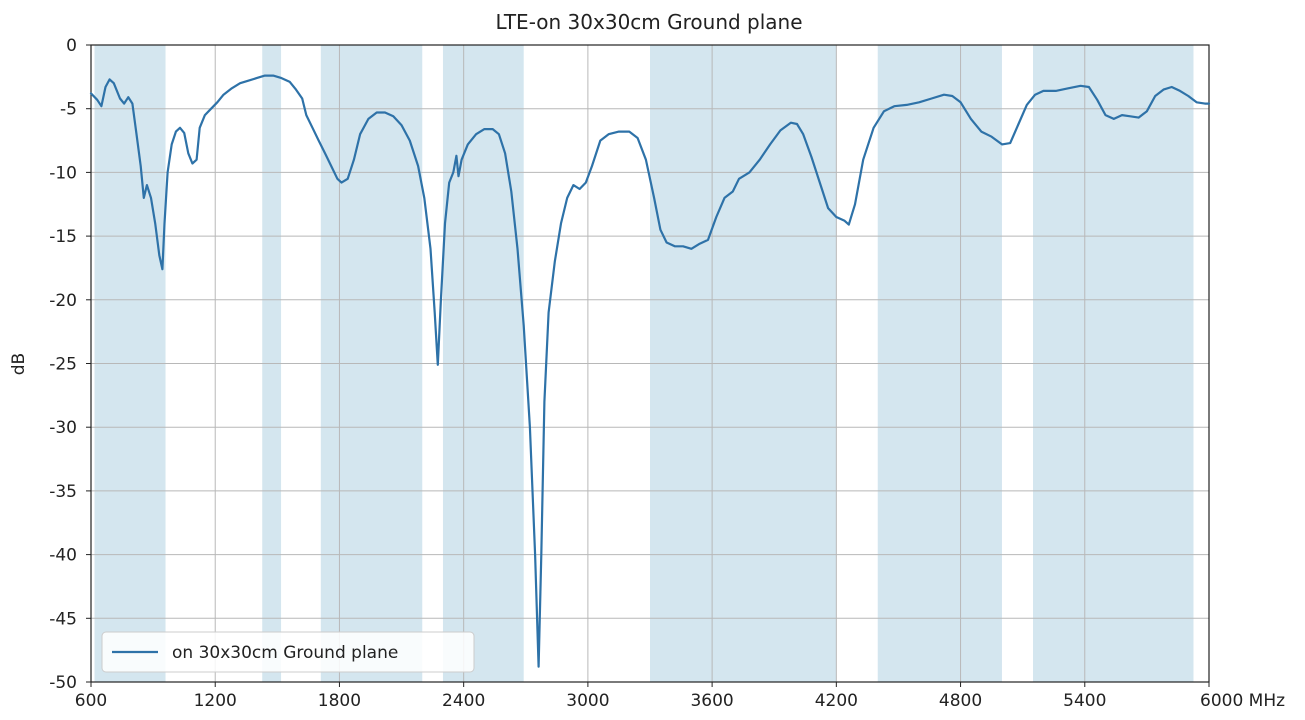  I want to click on y-tick-label: -25, so click(63, 365).